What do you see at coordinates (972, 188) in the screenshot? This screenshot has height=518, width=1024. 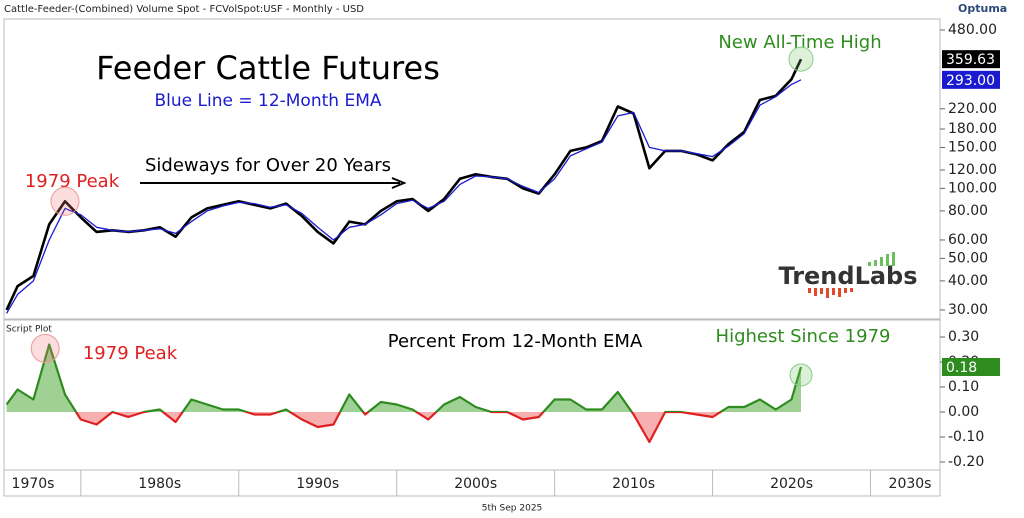 I see `y-tick-label: 100.00` at bounding box center [972, 188].